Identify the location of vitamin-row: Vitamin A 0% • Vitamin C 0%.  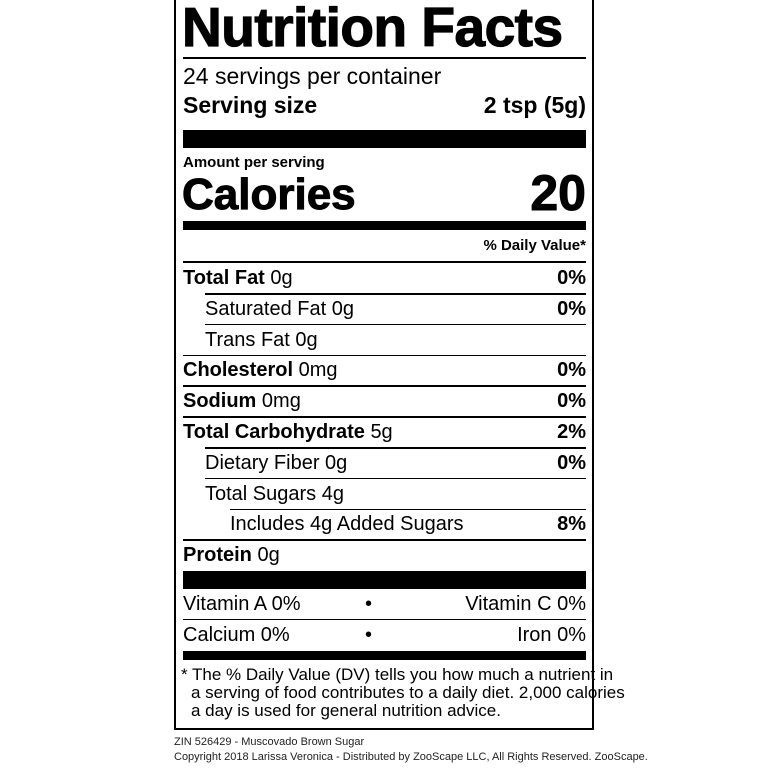
(384, 604).